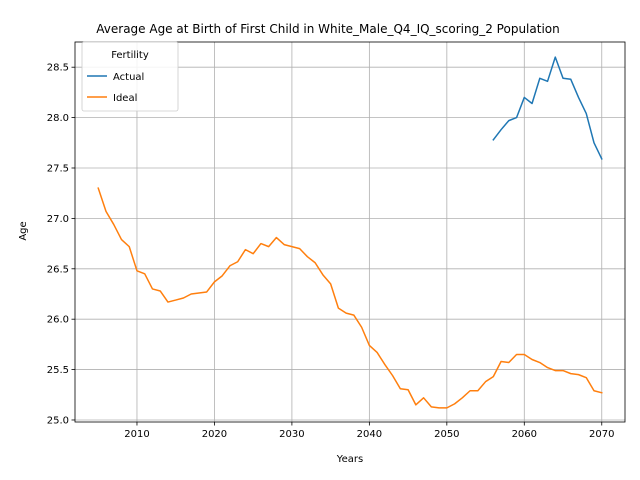  Describe the element at coordinates (369, 434) in the screenshot. I see `x-tick-label: 2040` at that location.